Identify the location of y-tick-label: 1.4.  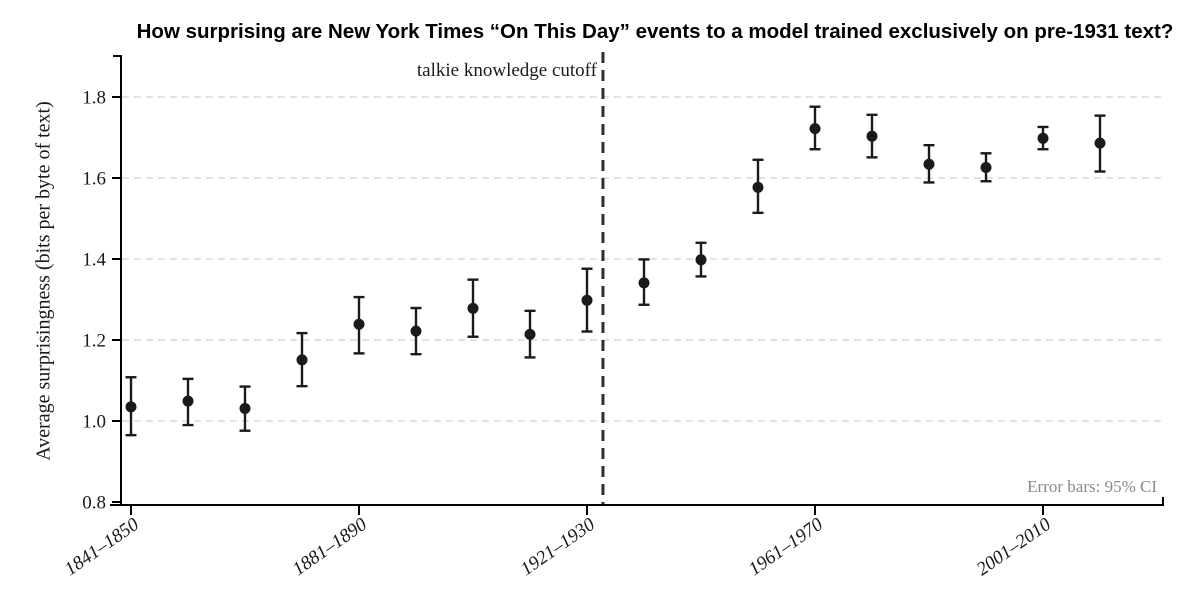
(94, 260).